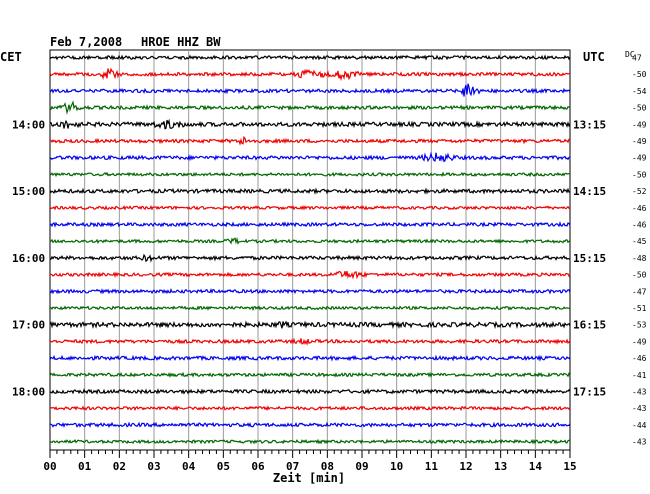  I want to click on x-tick-label: 03, so click(153, 466).